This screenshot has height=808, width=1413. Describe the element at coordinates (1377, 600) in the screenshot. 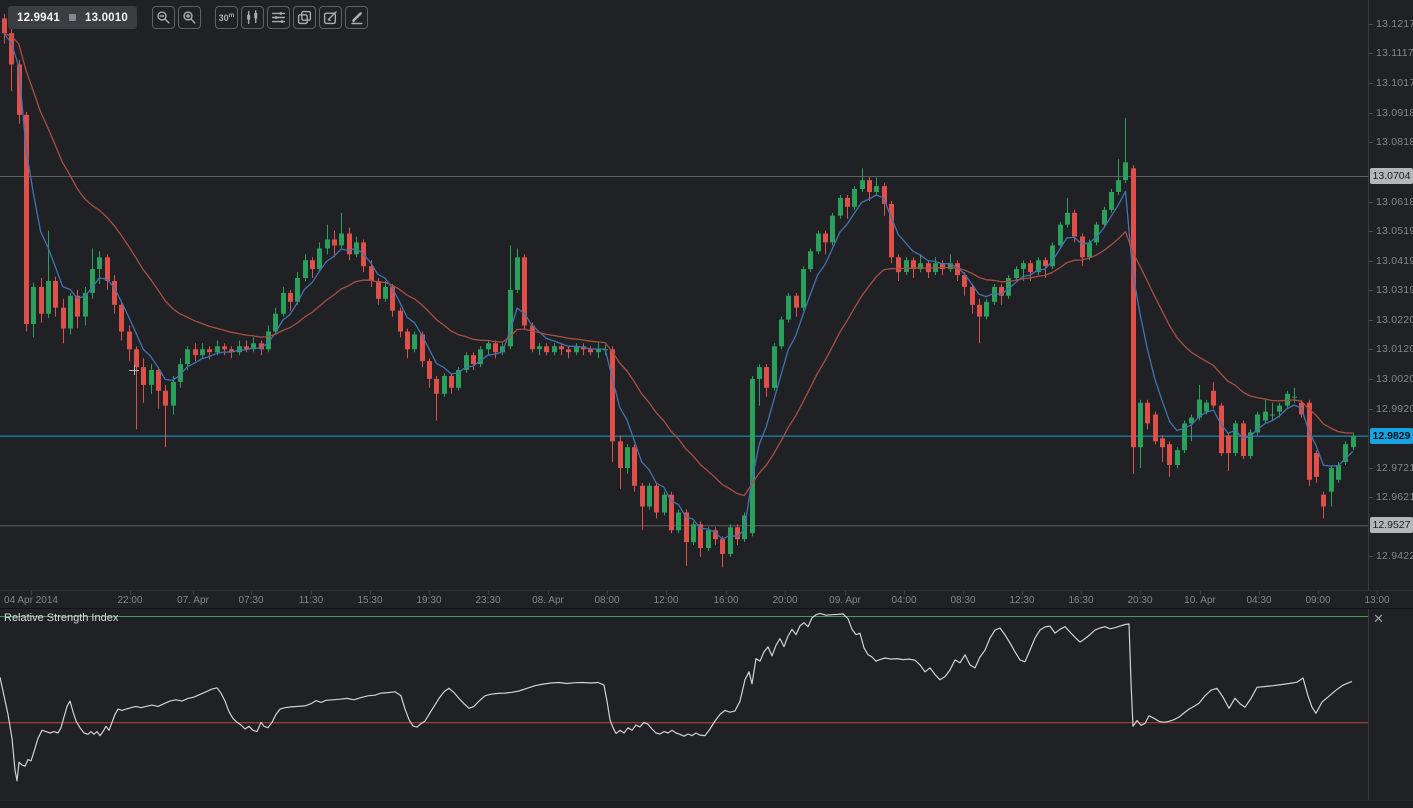

I see `time-label: 13:00` at that location.